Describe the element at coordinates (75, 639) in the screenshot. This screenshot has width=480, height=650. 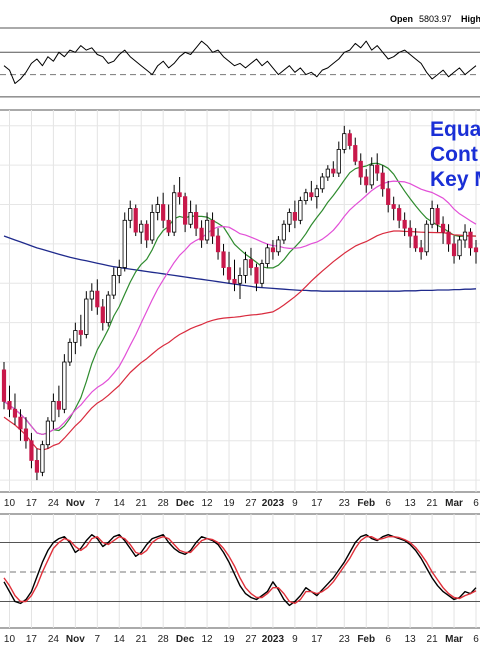
I see `x-tick-label: Nov` at that location.